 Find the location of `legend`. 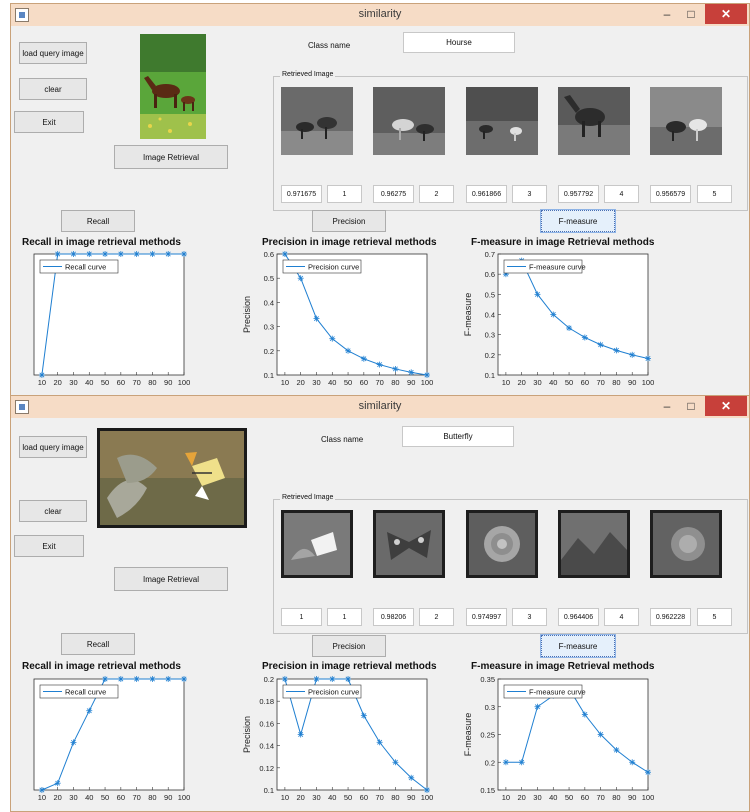

legend is located at coordinates (322, 691).